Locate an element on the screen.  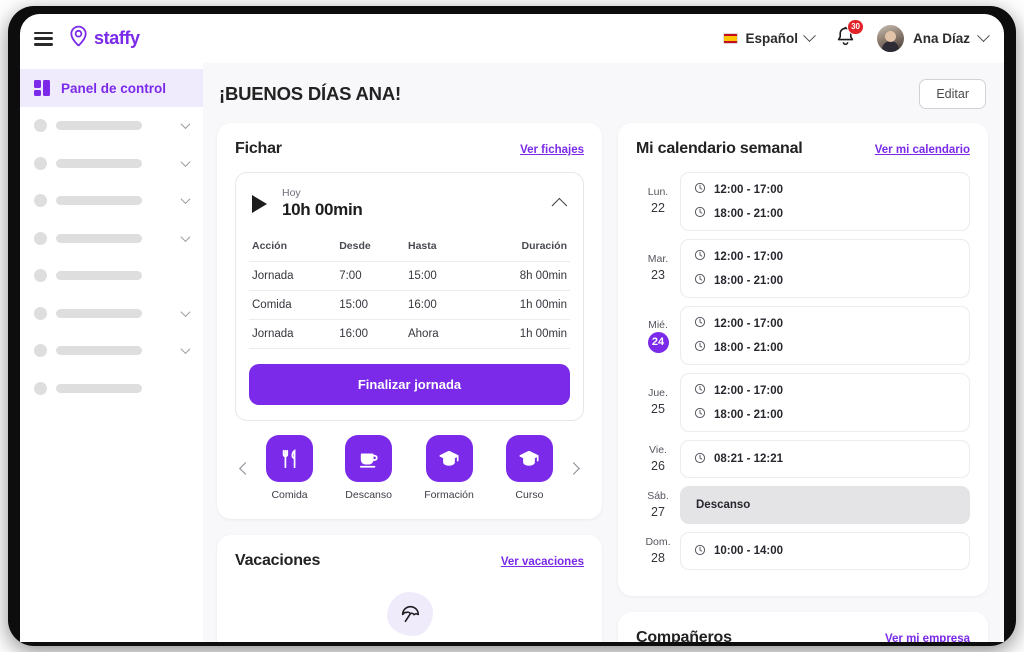
coffee-cup-icon is located at coordinates (369, 458).